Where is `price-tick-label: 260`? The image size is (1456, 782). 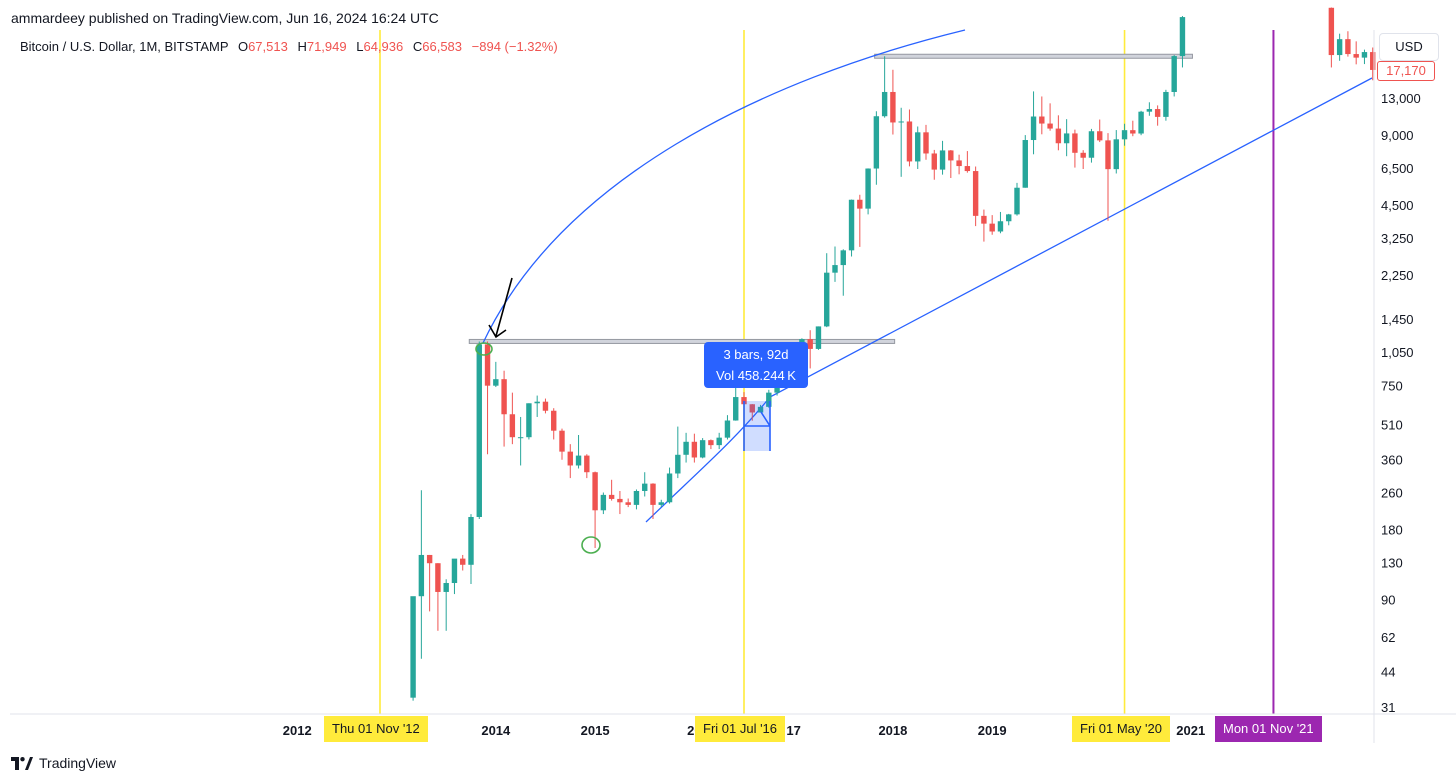 price-tick-label: 260 is located at coordinates (1392, 493).